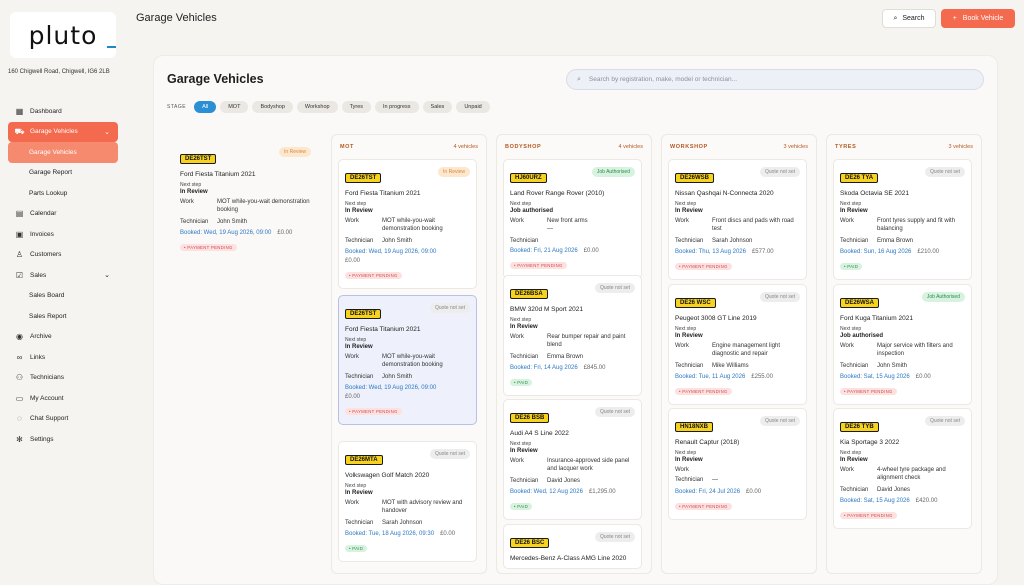 This screenshot has width=1024, height=585. What do you see at coordinates (397, 376) in the screenshot?
I see `technician-value: John Smith` at bounding box center [397, 376].